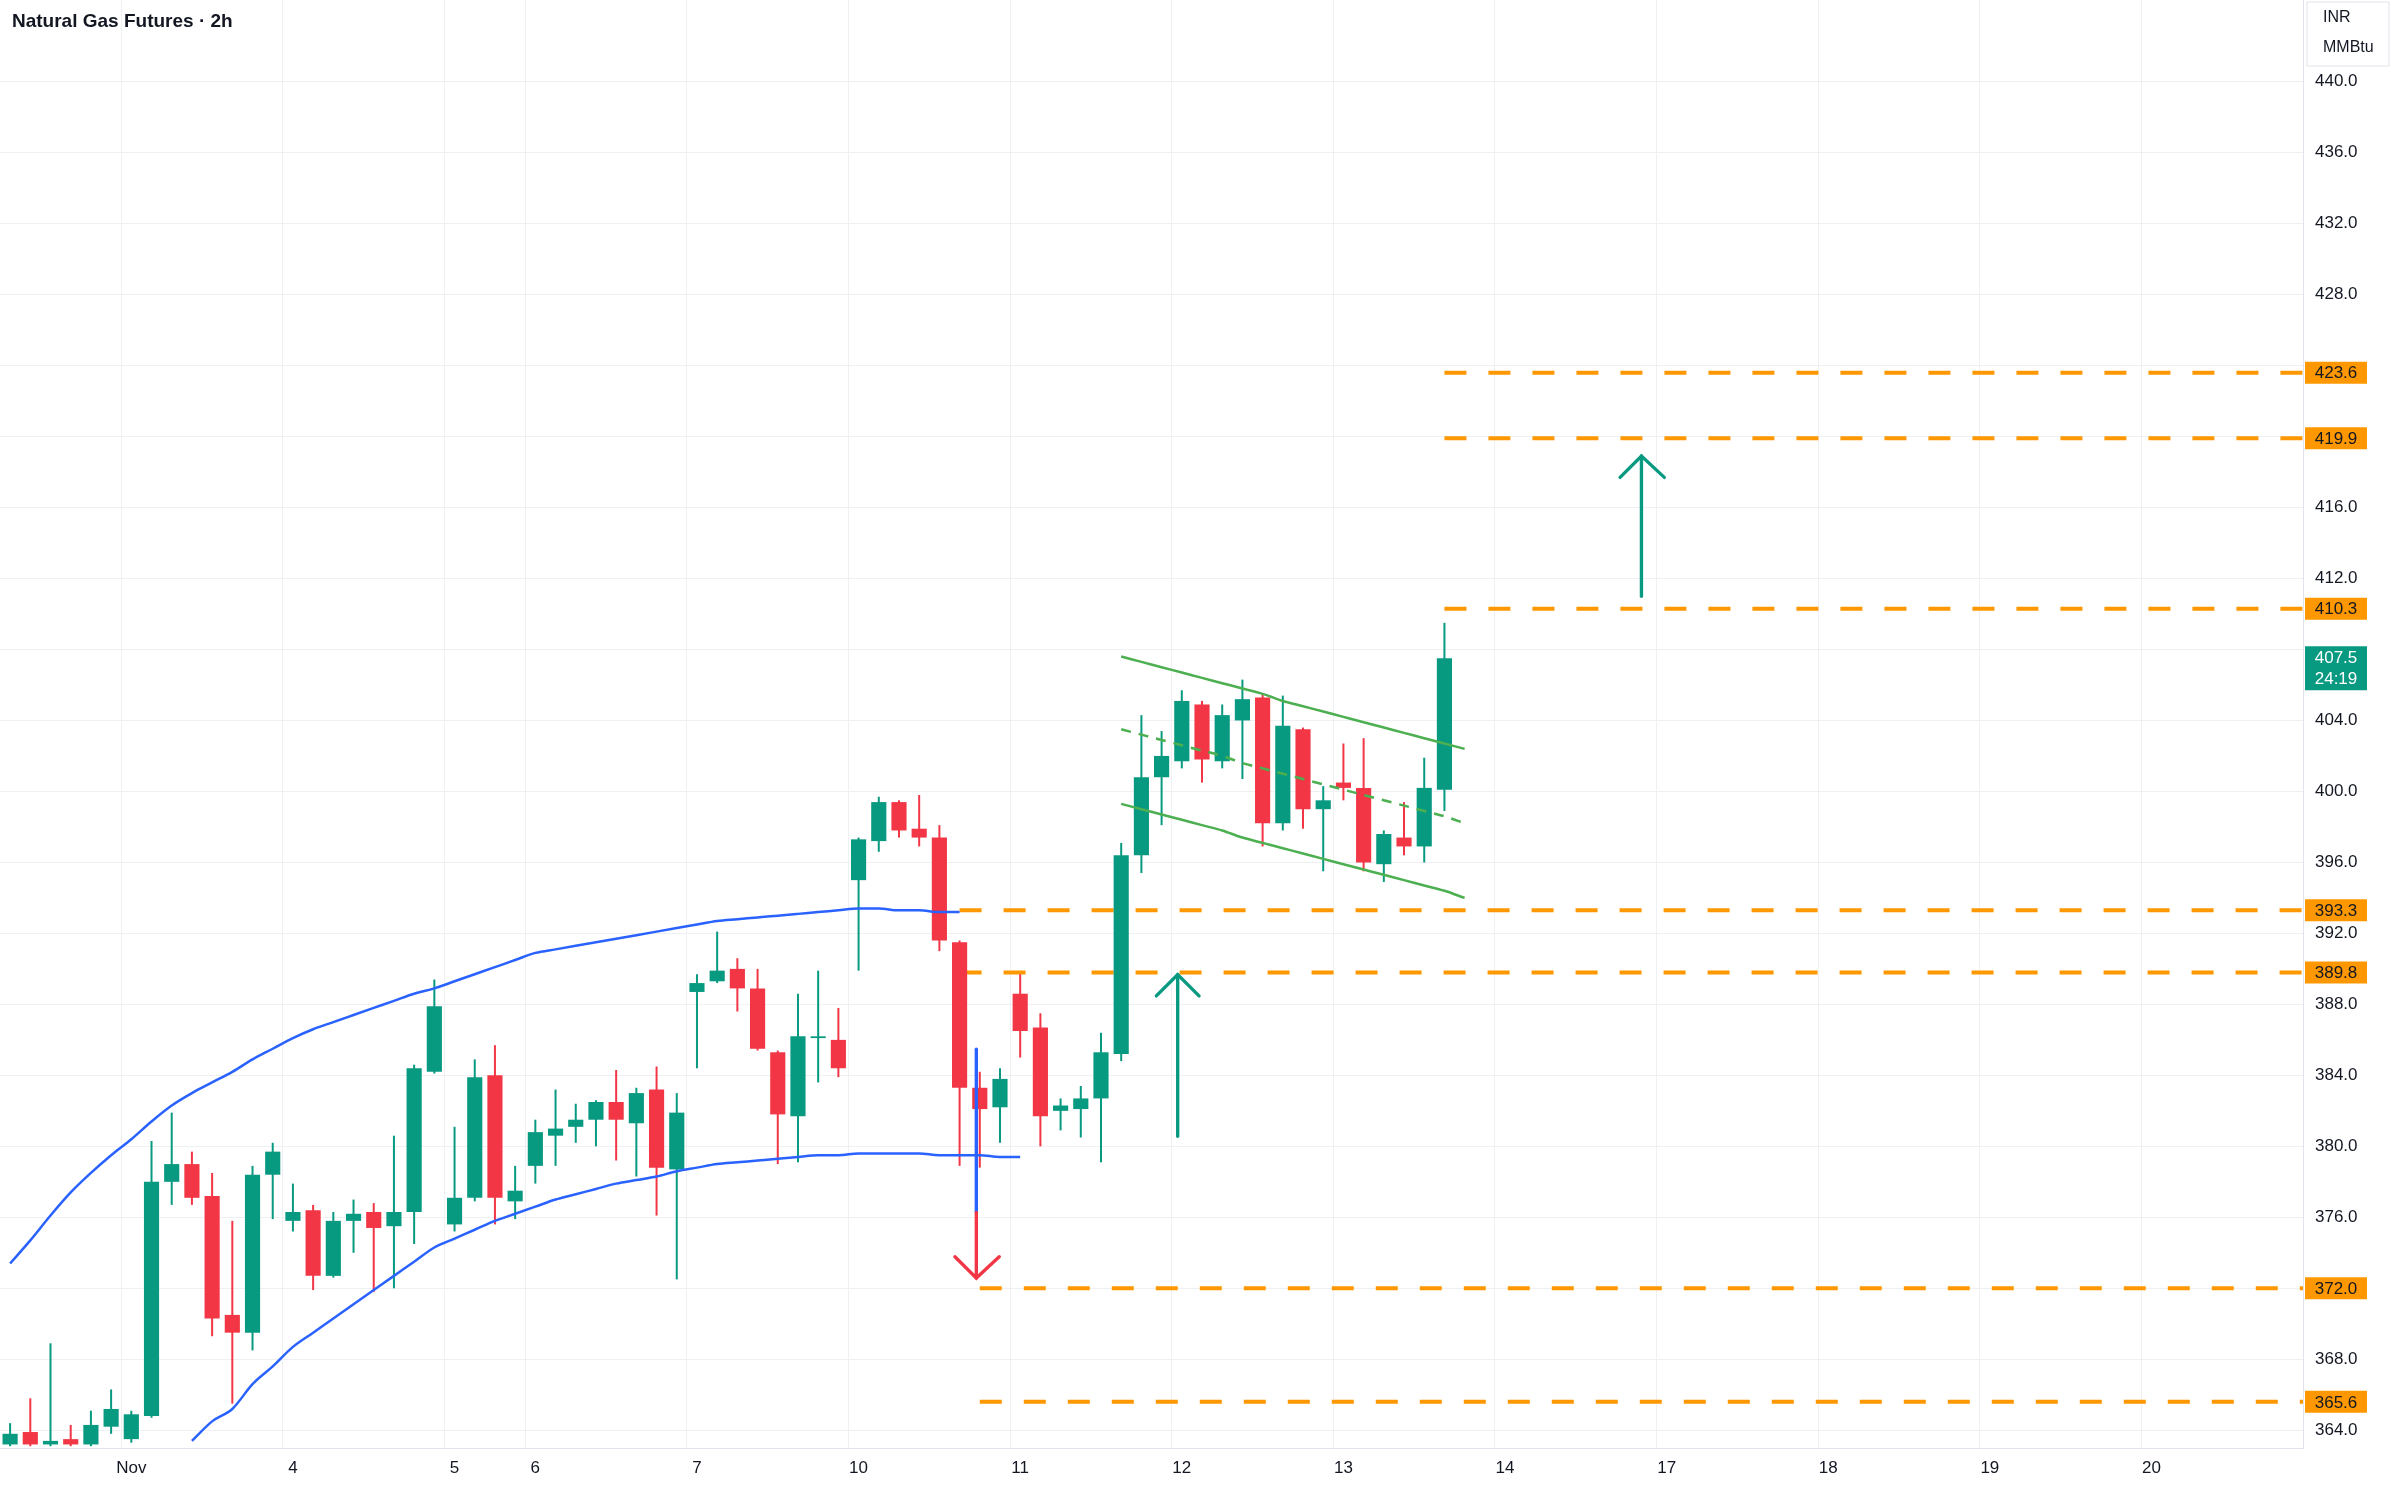  What do you see at coordinates (2336, 1004) in the screenshot?
I see `y-tick-label: 388.0` at bounding box center [2336, 1004].